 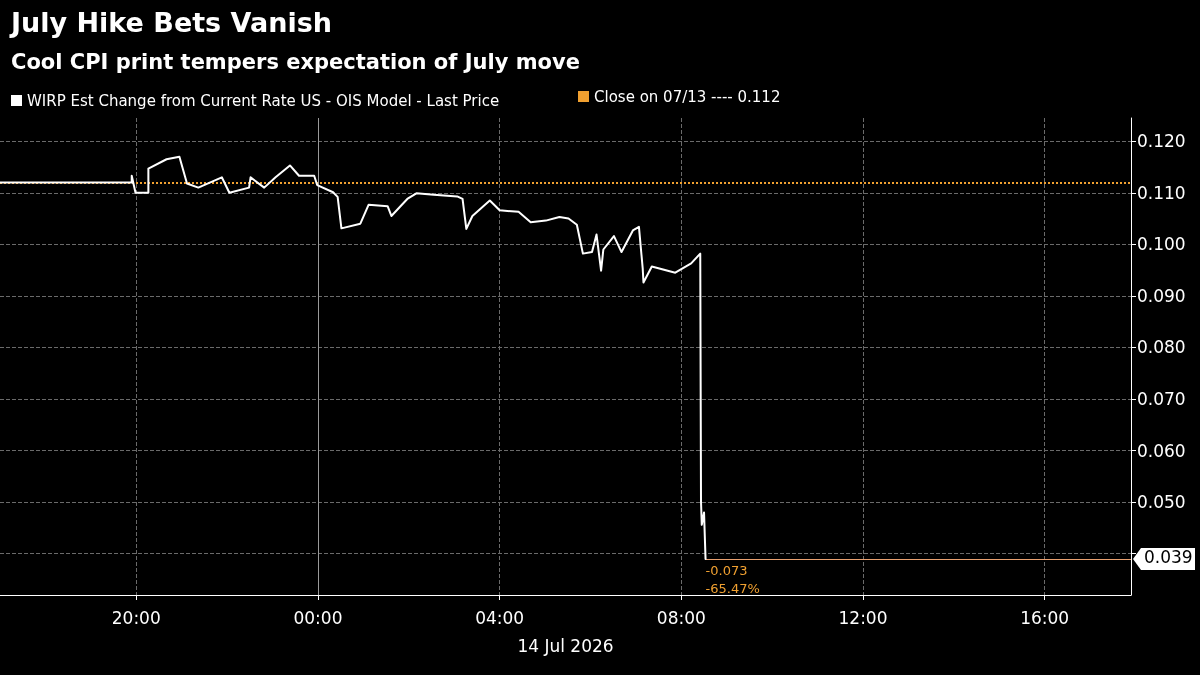 I want to click on chart-title: July Hike Bets Vanish, so click(x=170, y=22).